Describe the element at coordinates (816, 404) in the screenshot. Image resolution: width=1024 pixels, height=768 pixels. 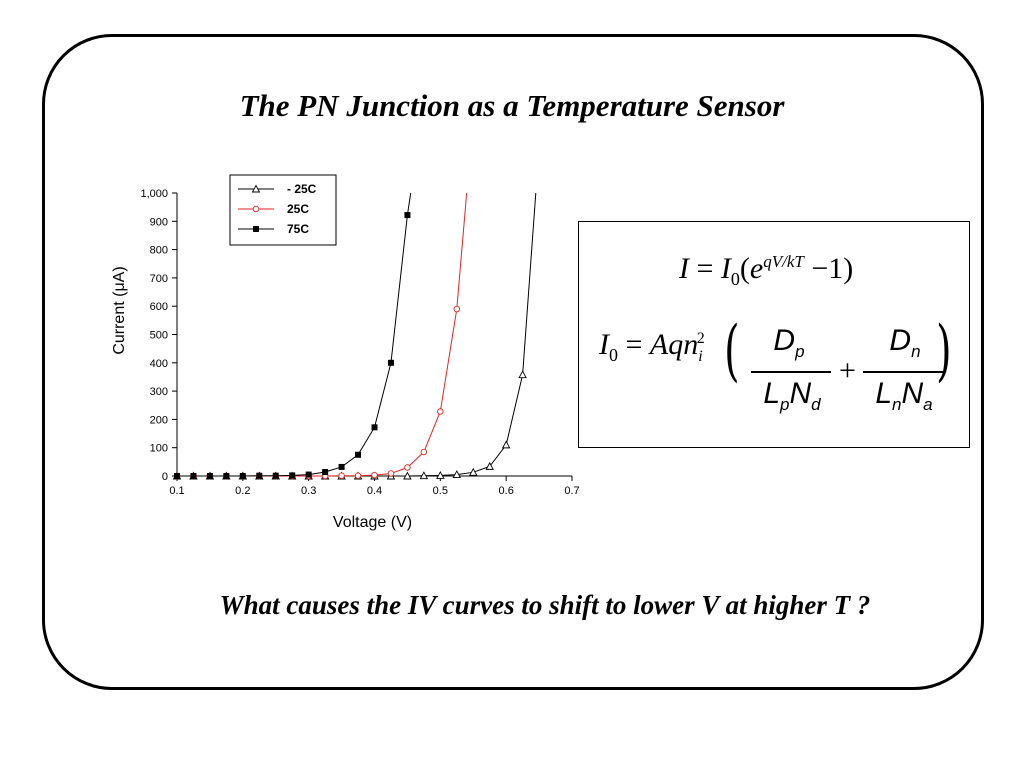
I see `den1-b-sub: d` at that location.